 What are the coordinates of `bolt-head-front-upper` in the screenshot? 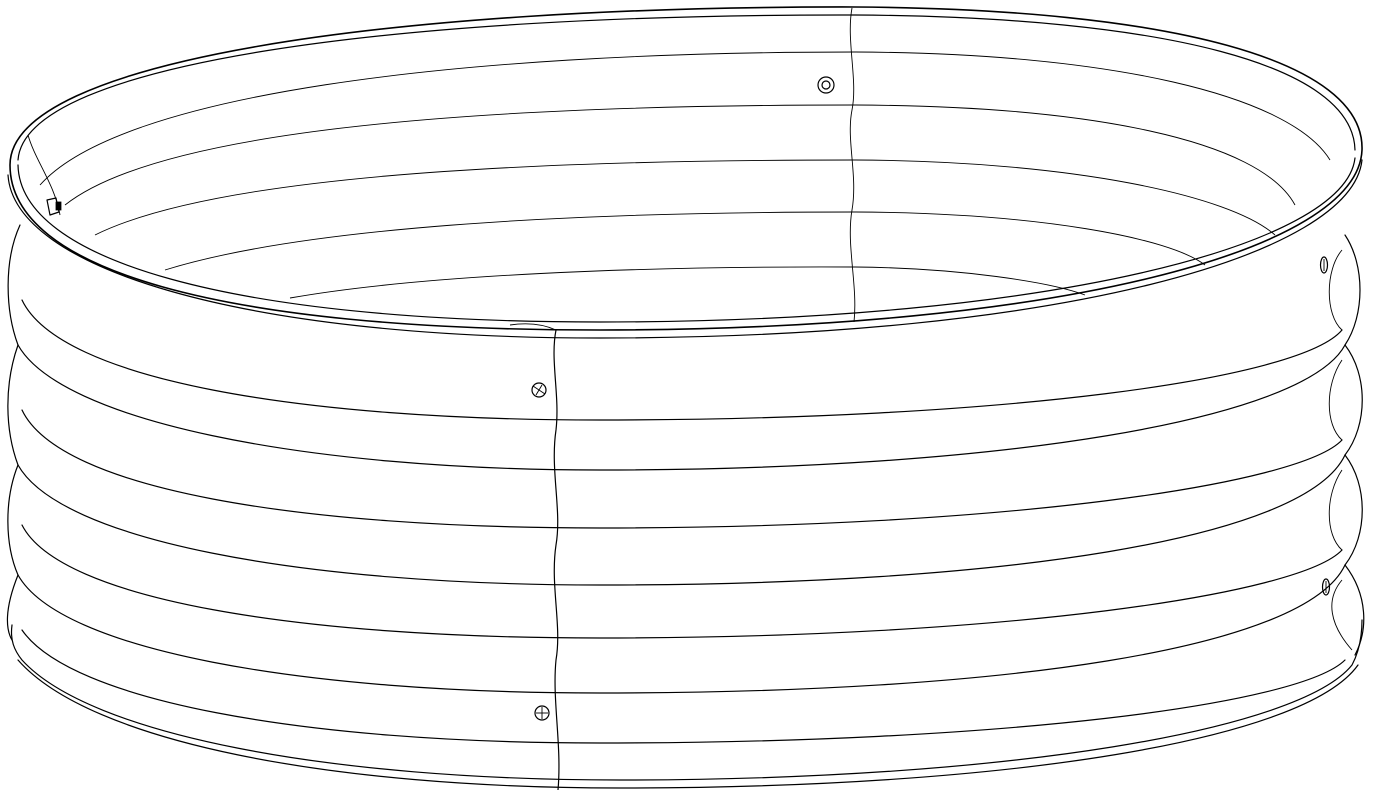 It's located at (539, 390).